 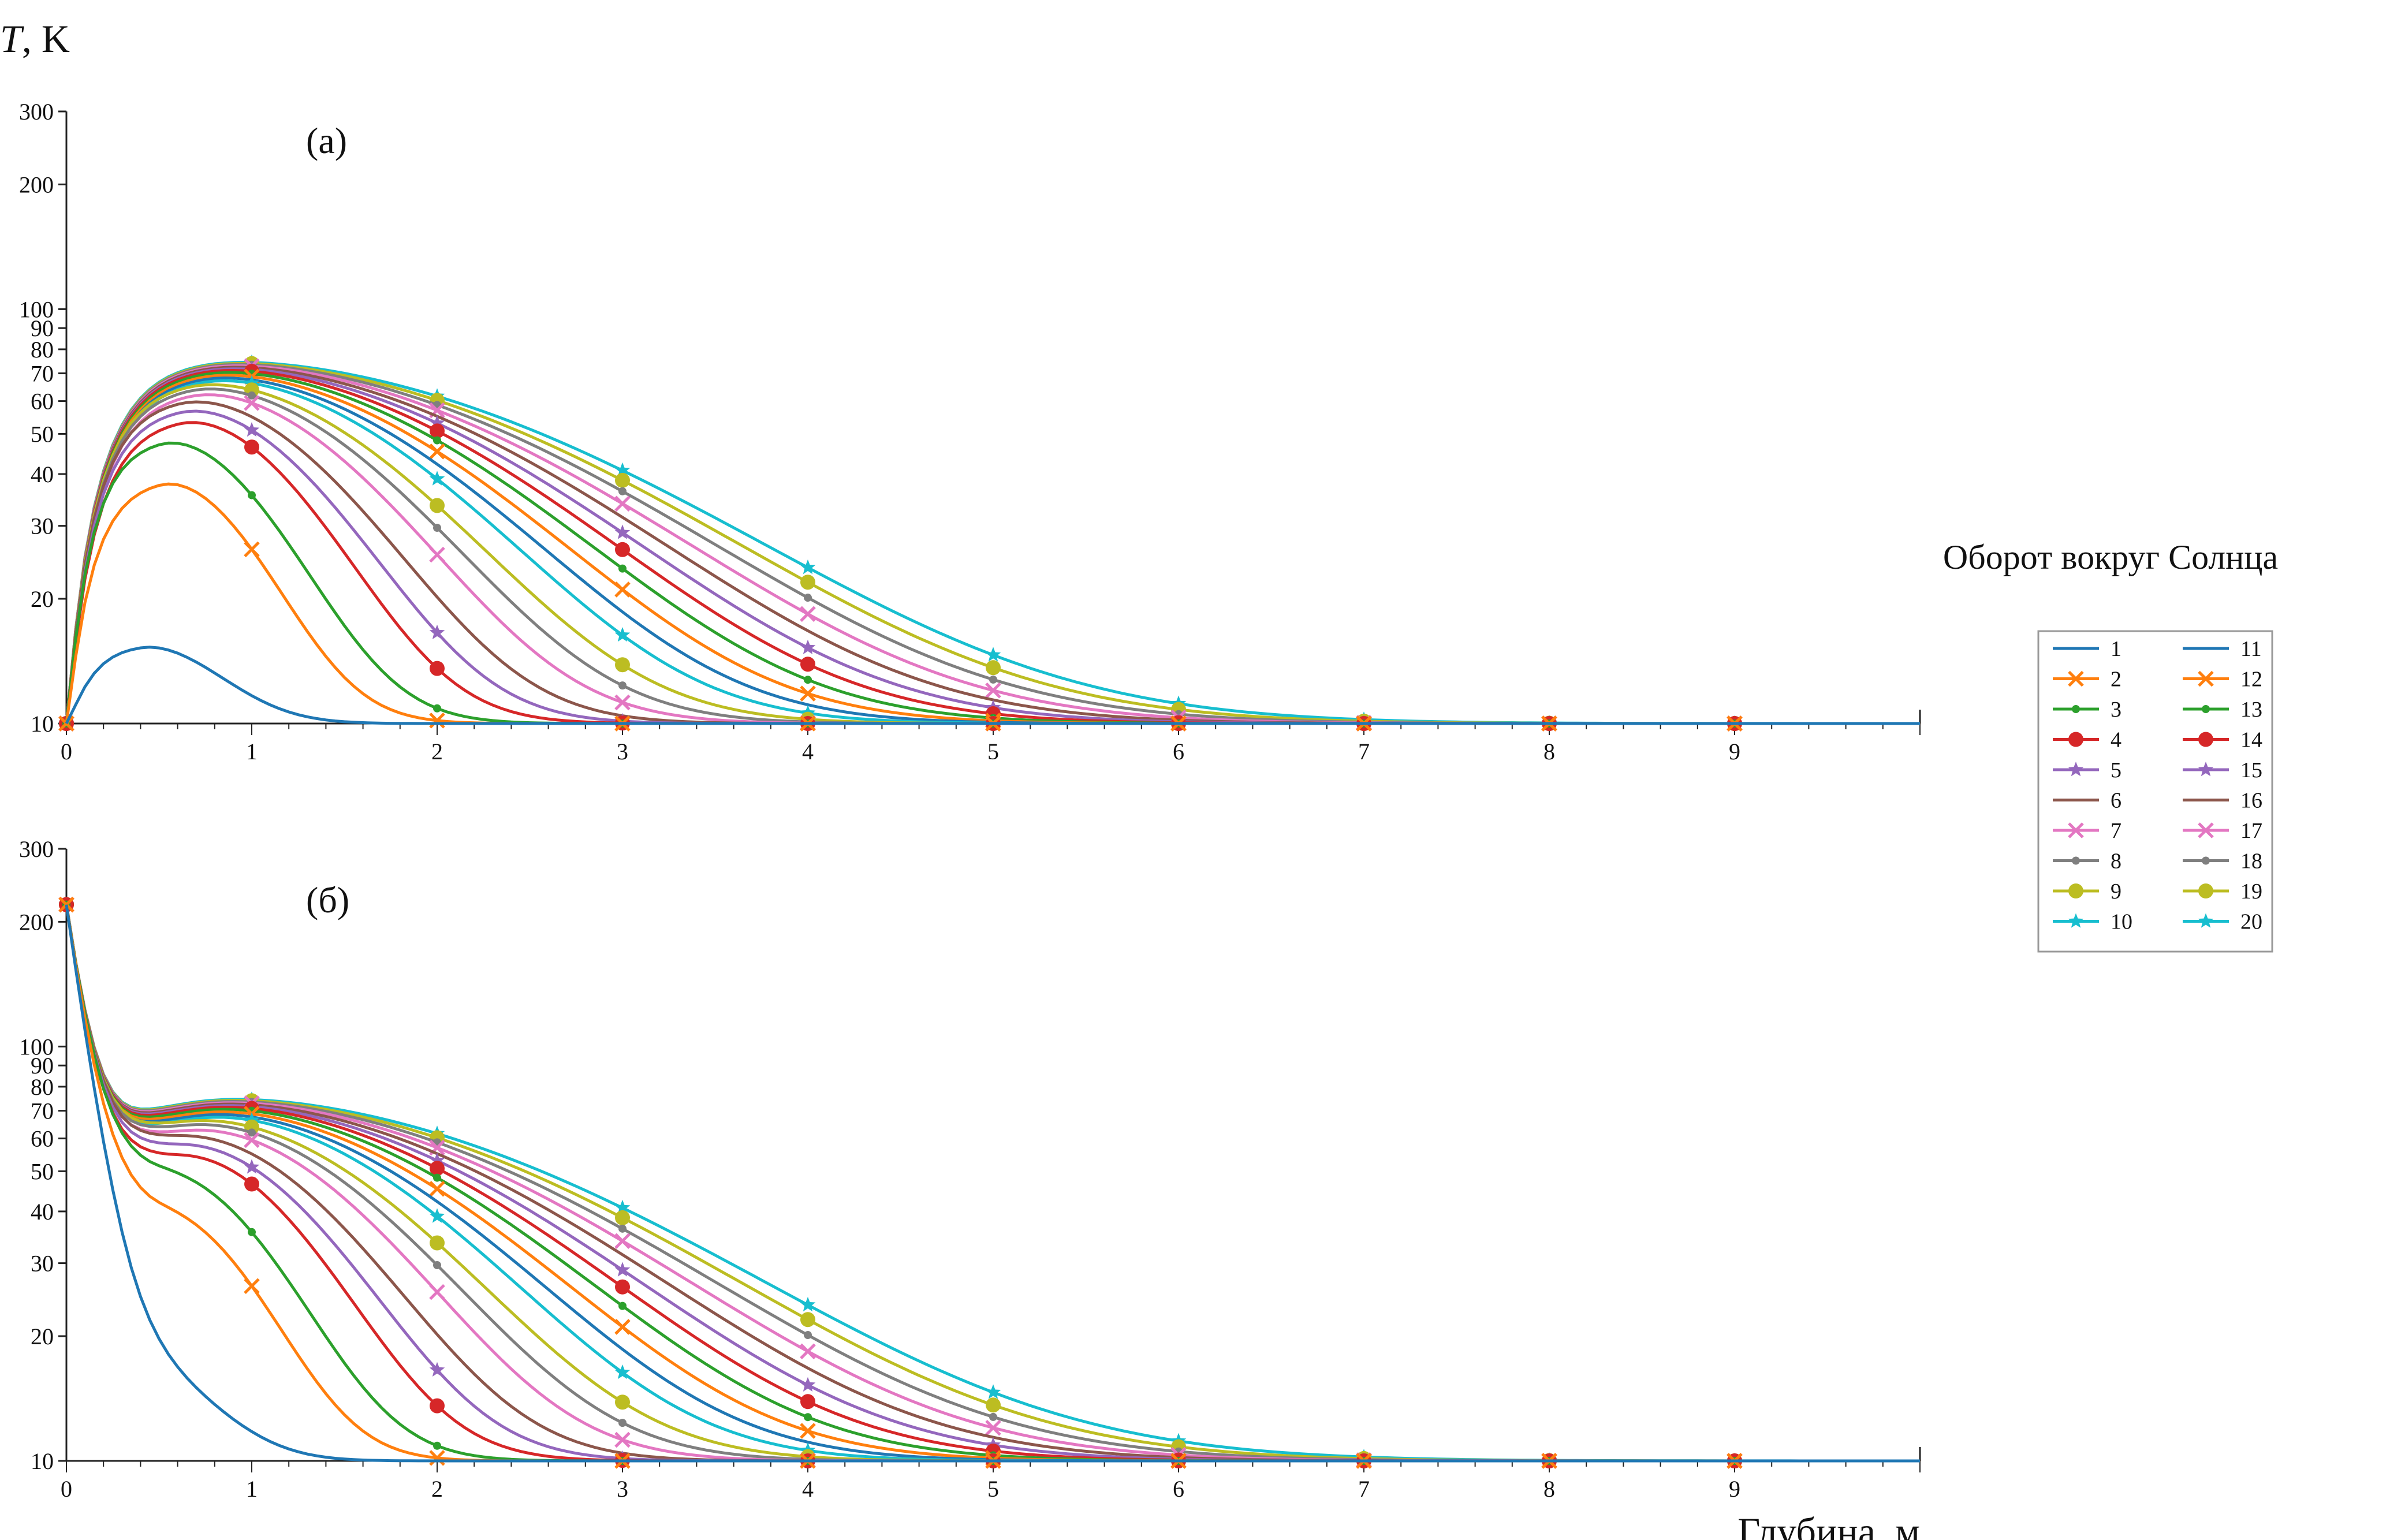 I want to click on legend-label: 9, so click(x=2116, y=892).